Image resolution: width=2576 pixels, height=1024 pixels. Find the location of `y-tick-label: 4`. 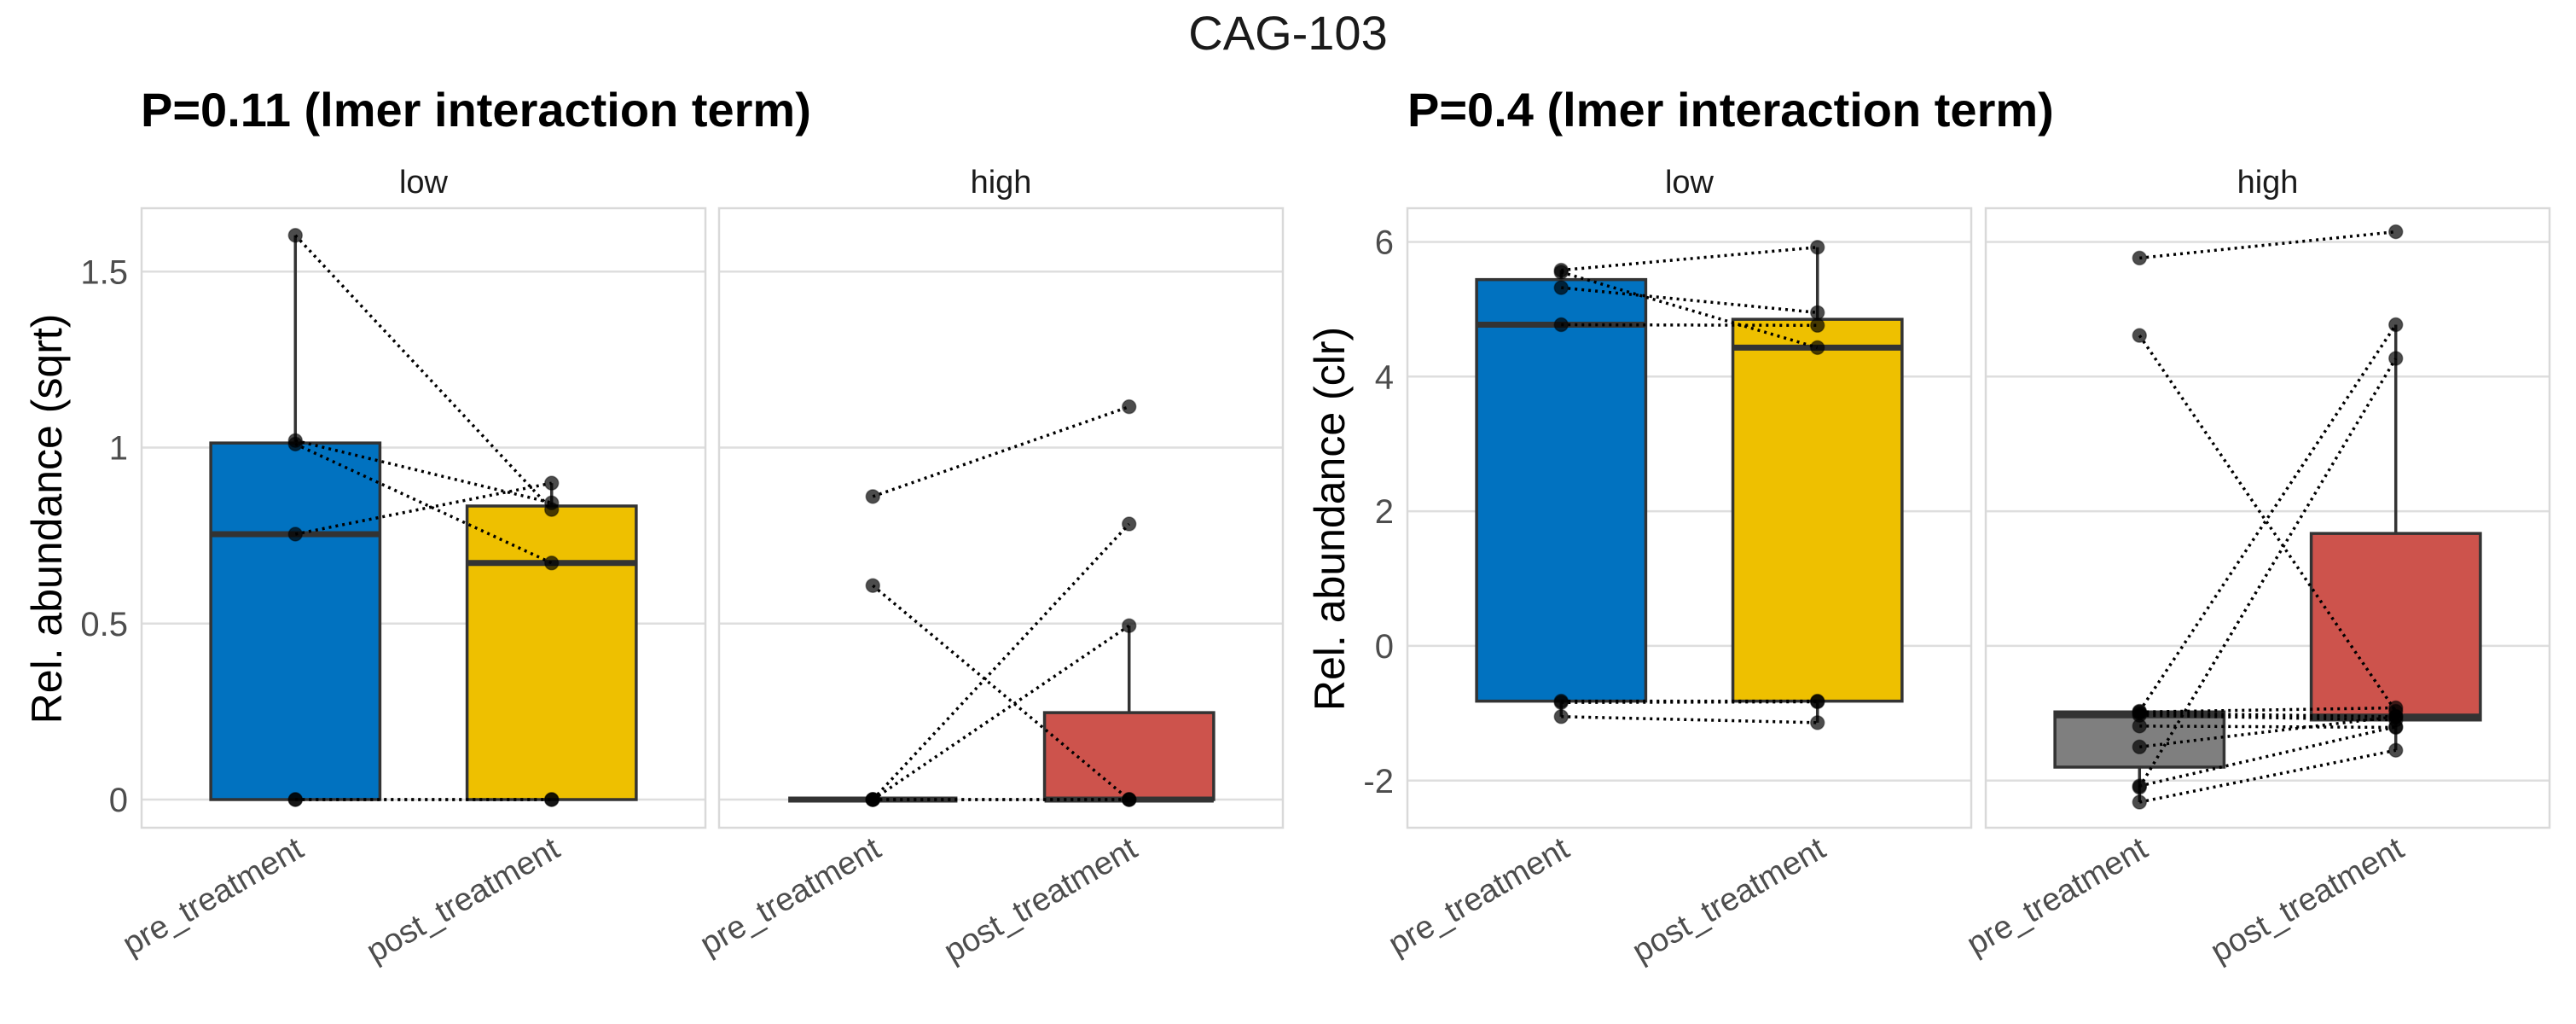

y-tick-label: 4 is located at coordinates (1384, 377).